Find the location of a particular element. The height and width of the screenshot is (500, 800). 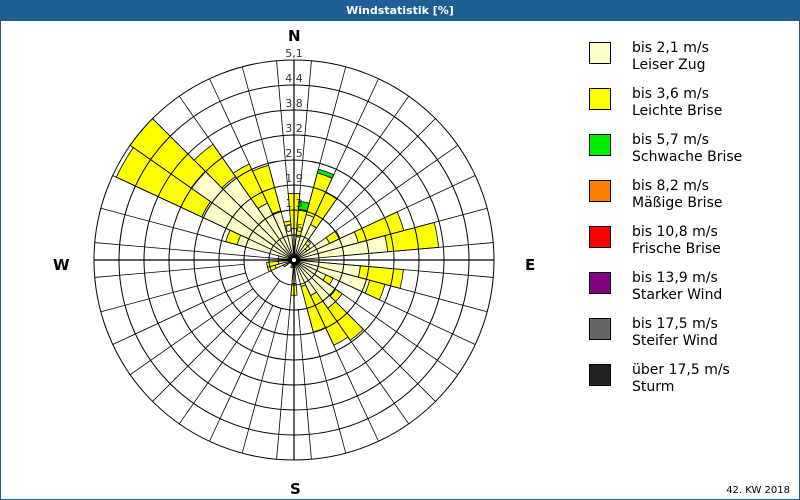

radial-tick-label: 5,1 is located at coordinates (294, 53).